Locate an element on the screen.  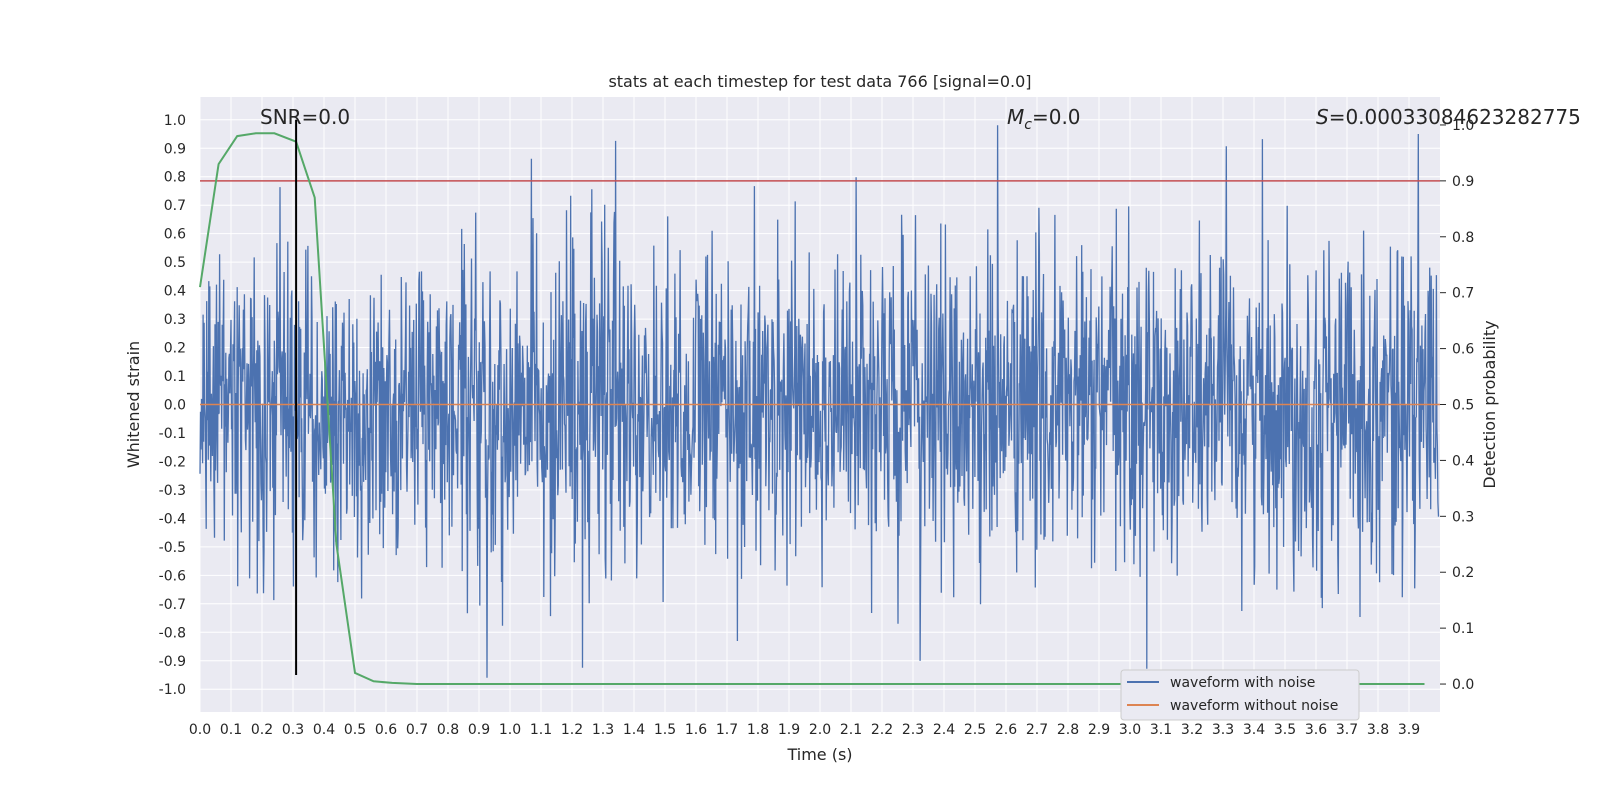
y2-tick-label: 0.1 is located at coordinates (1463, 629).